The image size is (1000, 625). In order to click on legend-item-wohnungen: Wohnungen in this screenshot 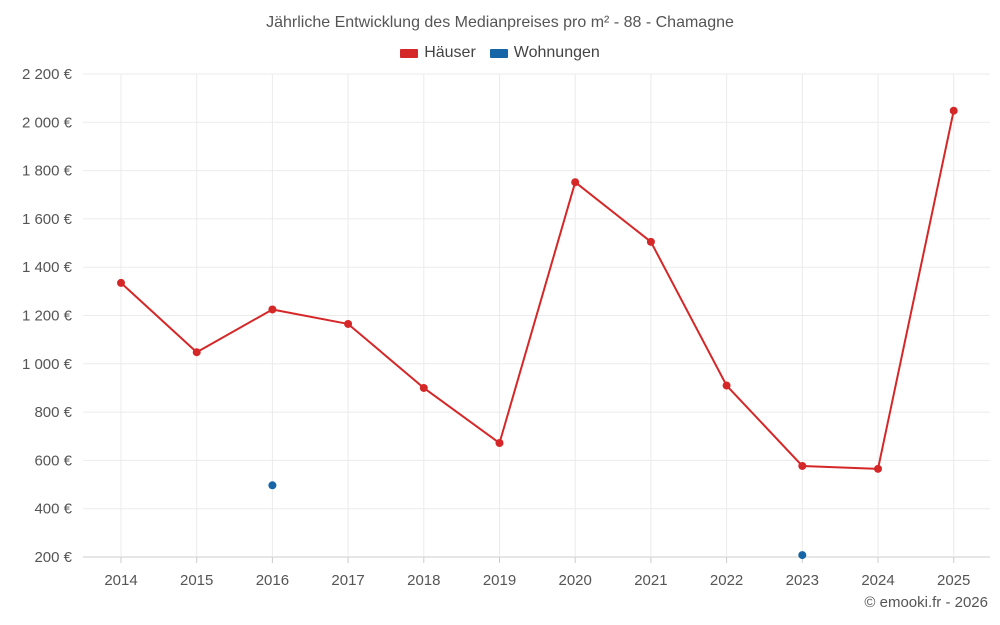, I will do `click(544, 53)`.